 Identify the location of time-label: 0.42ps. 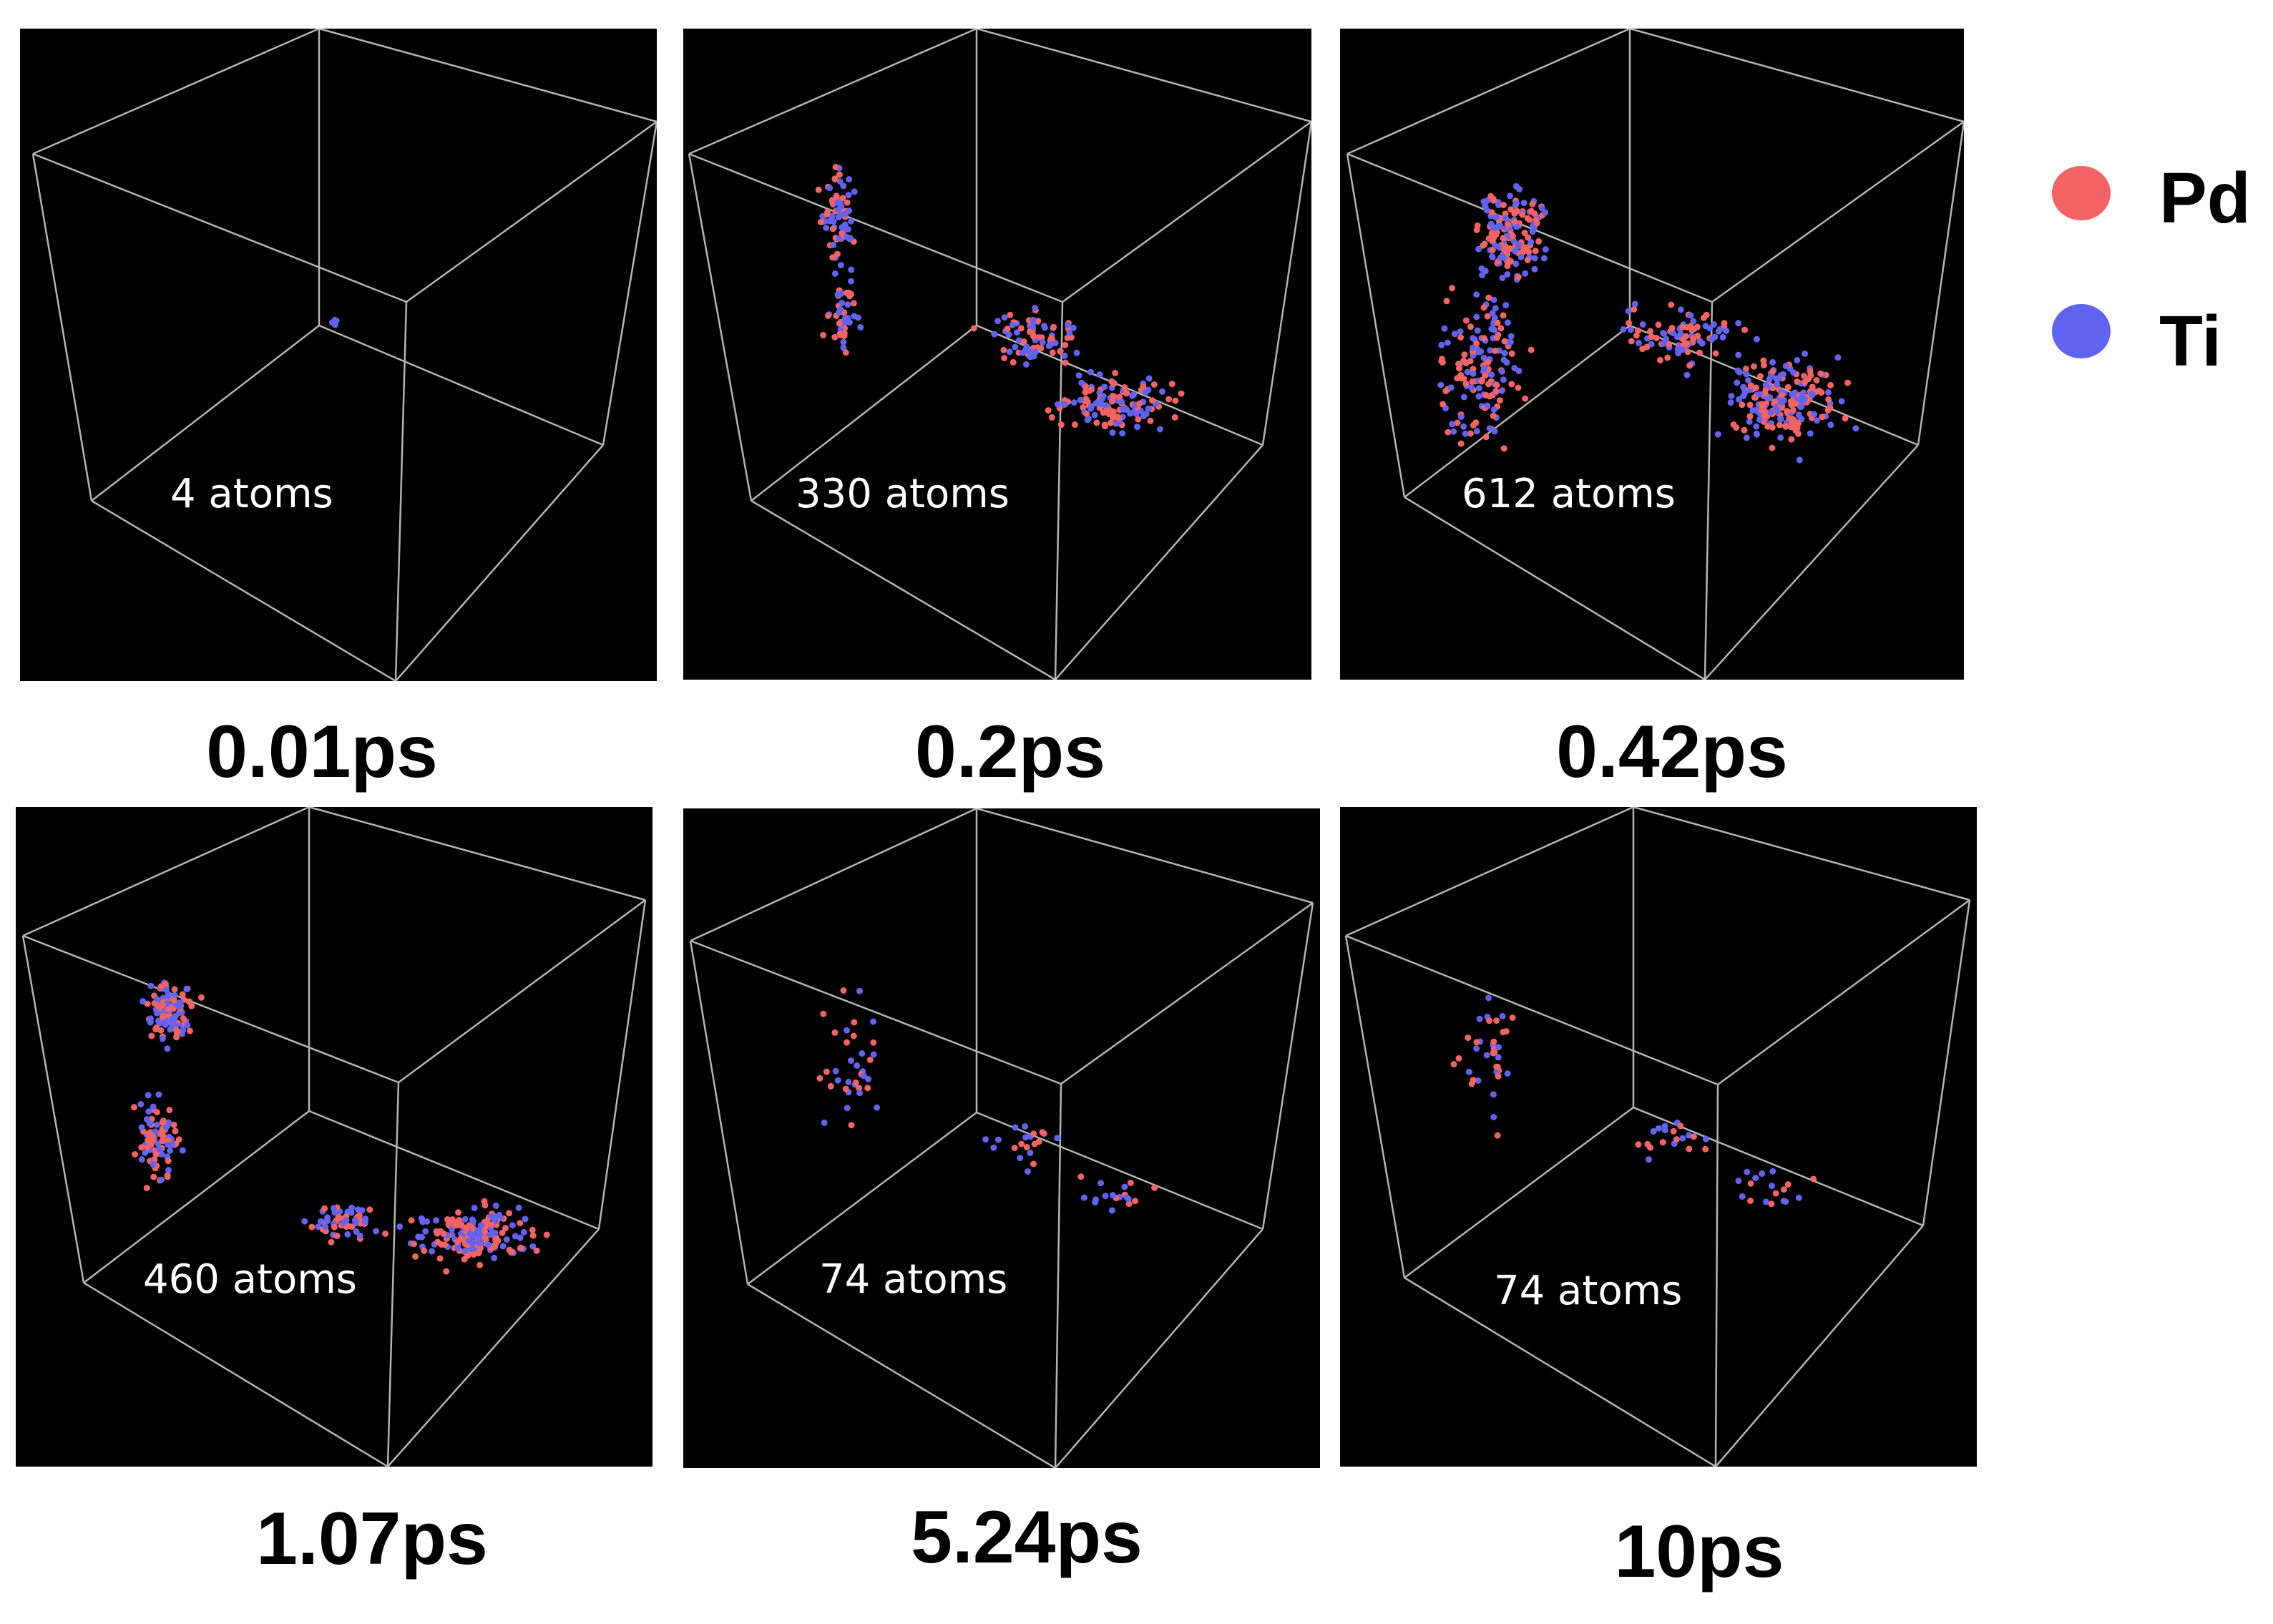
(1672, 752).